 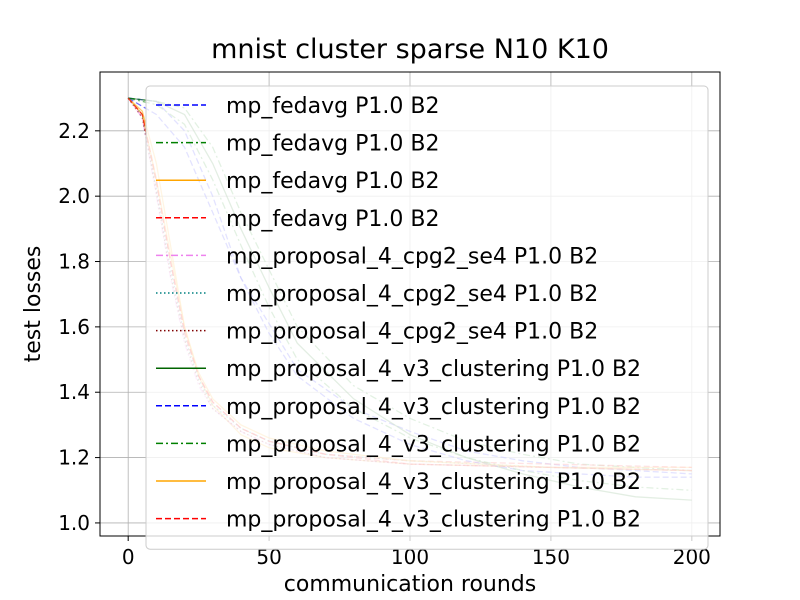 What do you see at coordinates (410, 49) in the screenshot?
I see `chart-title: mnist cluster sparse N10 K10` at bounding box center [410, 49].